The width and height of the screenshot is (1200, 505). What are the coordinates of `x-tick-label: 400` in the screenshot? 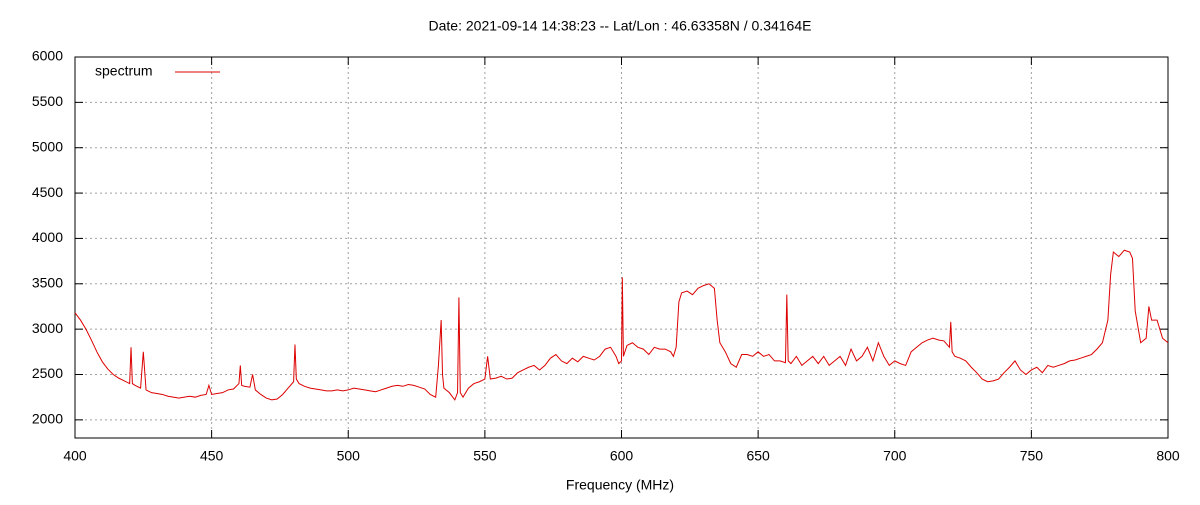 It's located at (75, 456).